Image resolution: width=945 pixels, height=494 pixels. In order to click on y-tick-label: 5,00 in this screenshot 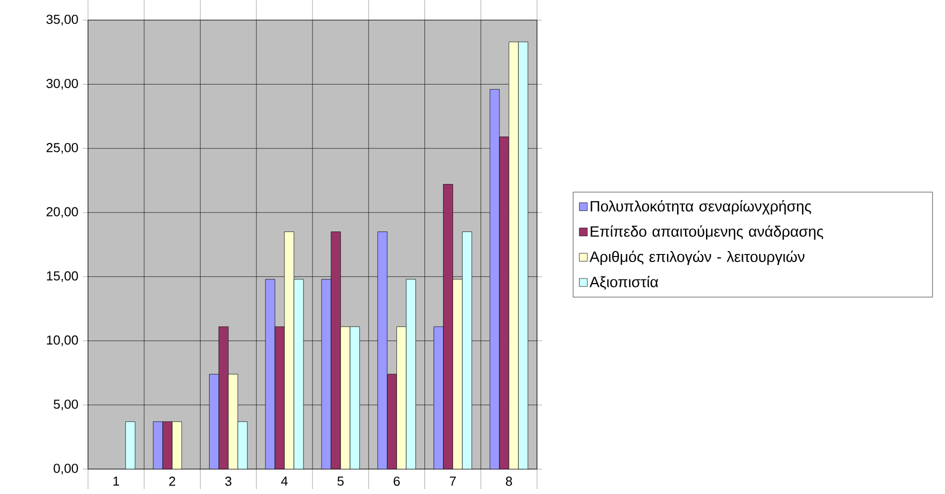, I will do `click(66, 405)`.